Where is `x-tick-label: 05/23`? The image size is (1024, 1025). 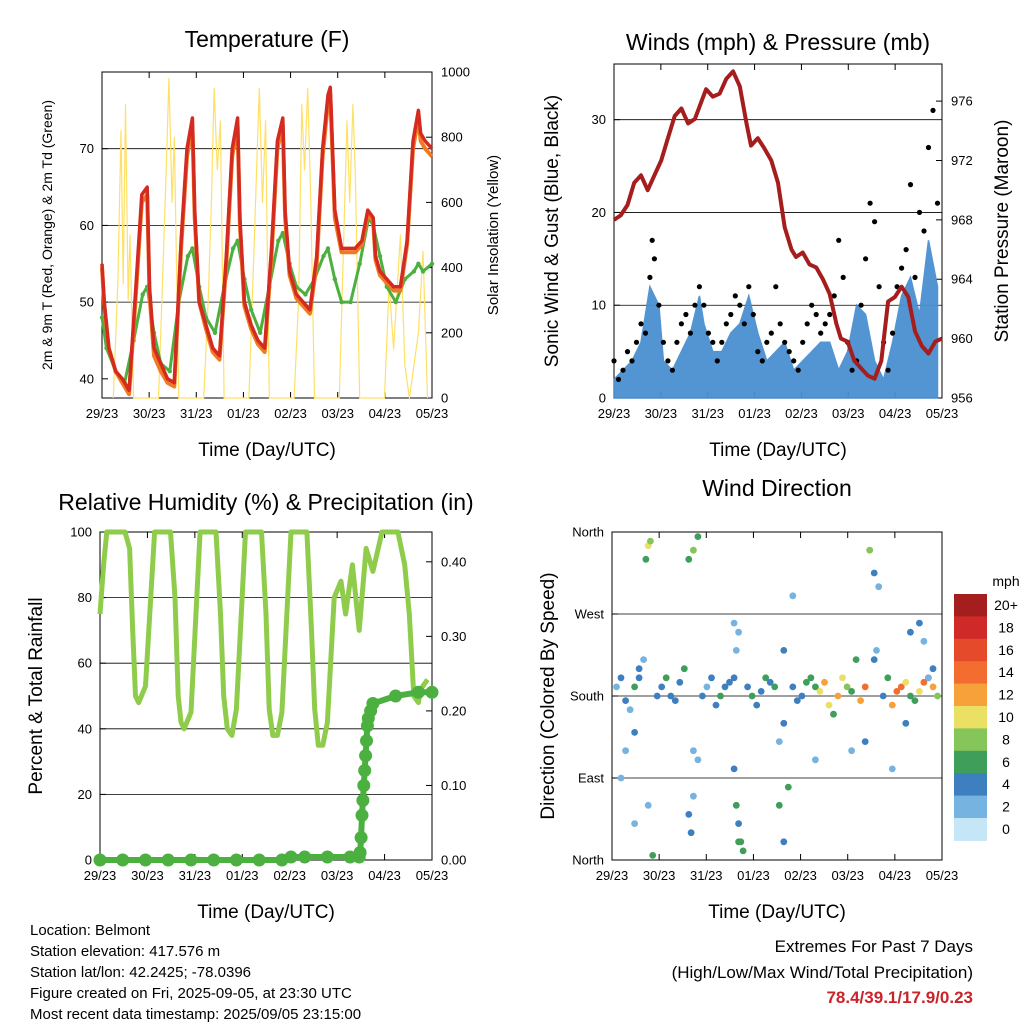
x-tick-label: 05/23 is located at coordinates (942, 875).